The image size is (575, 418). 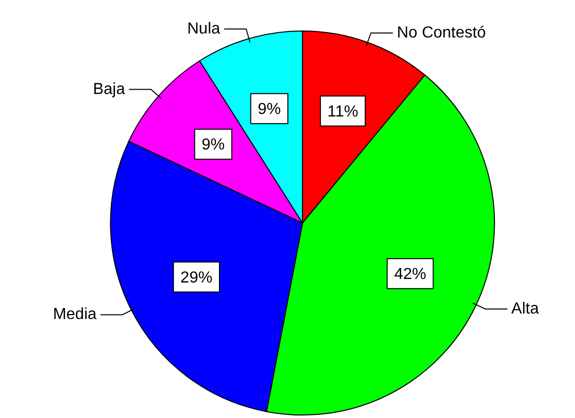 What do you see at coordinates (441, 33) in the screenshot?
I see `slice-label: No Contestó` at bounding box center [441, 33].